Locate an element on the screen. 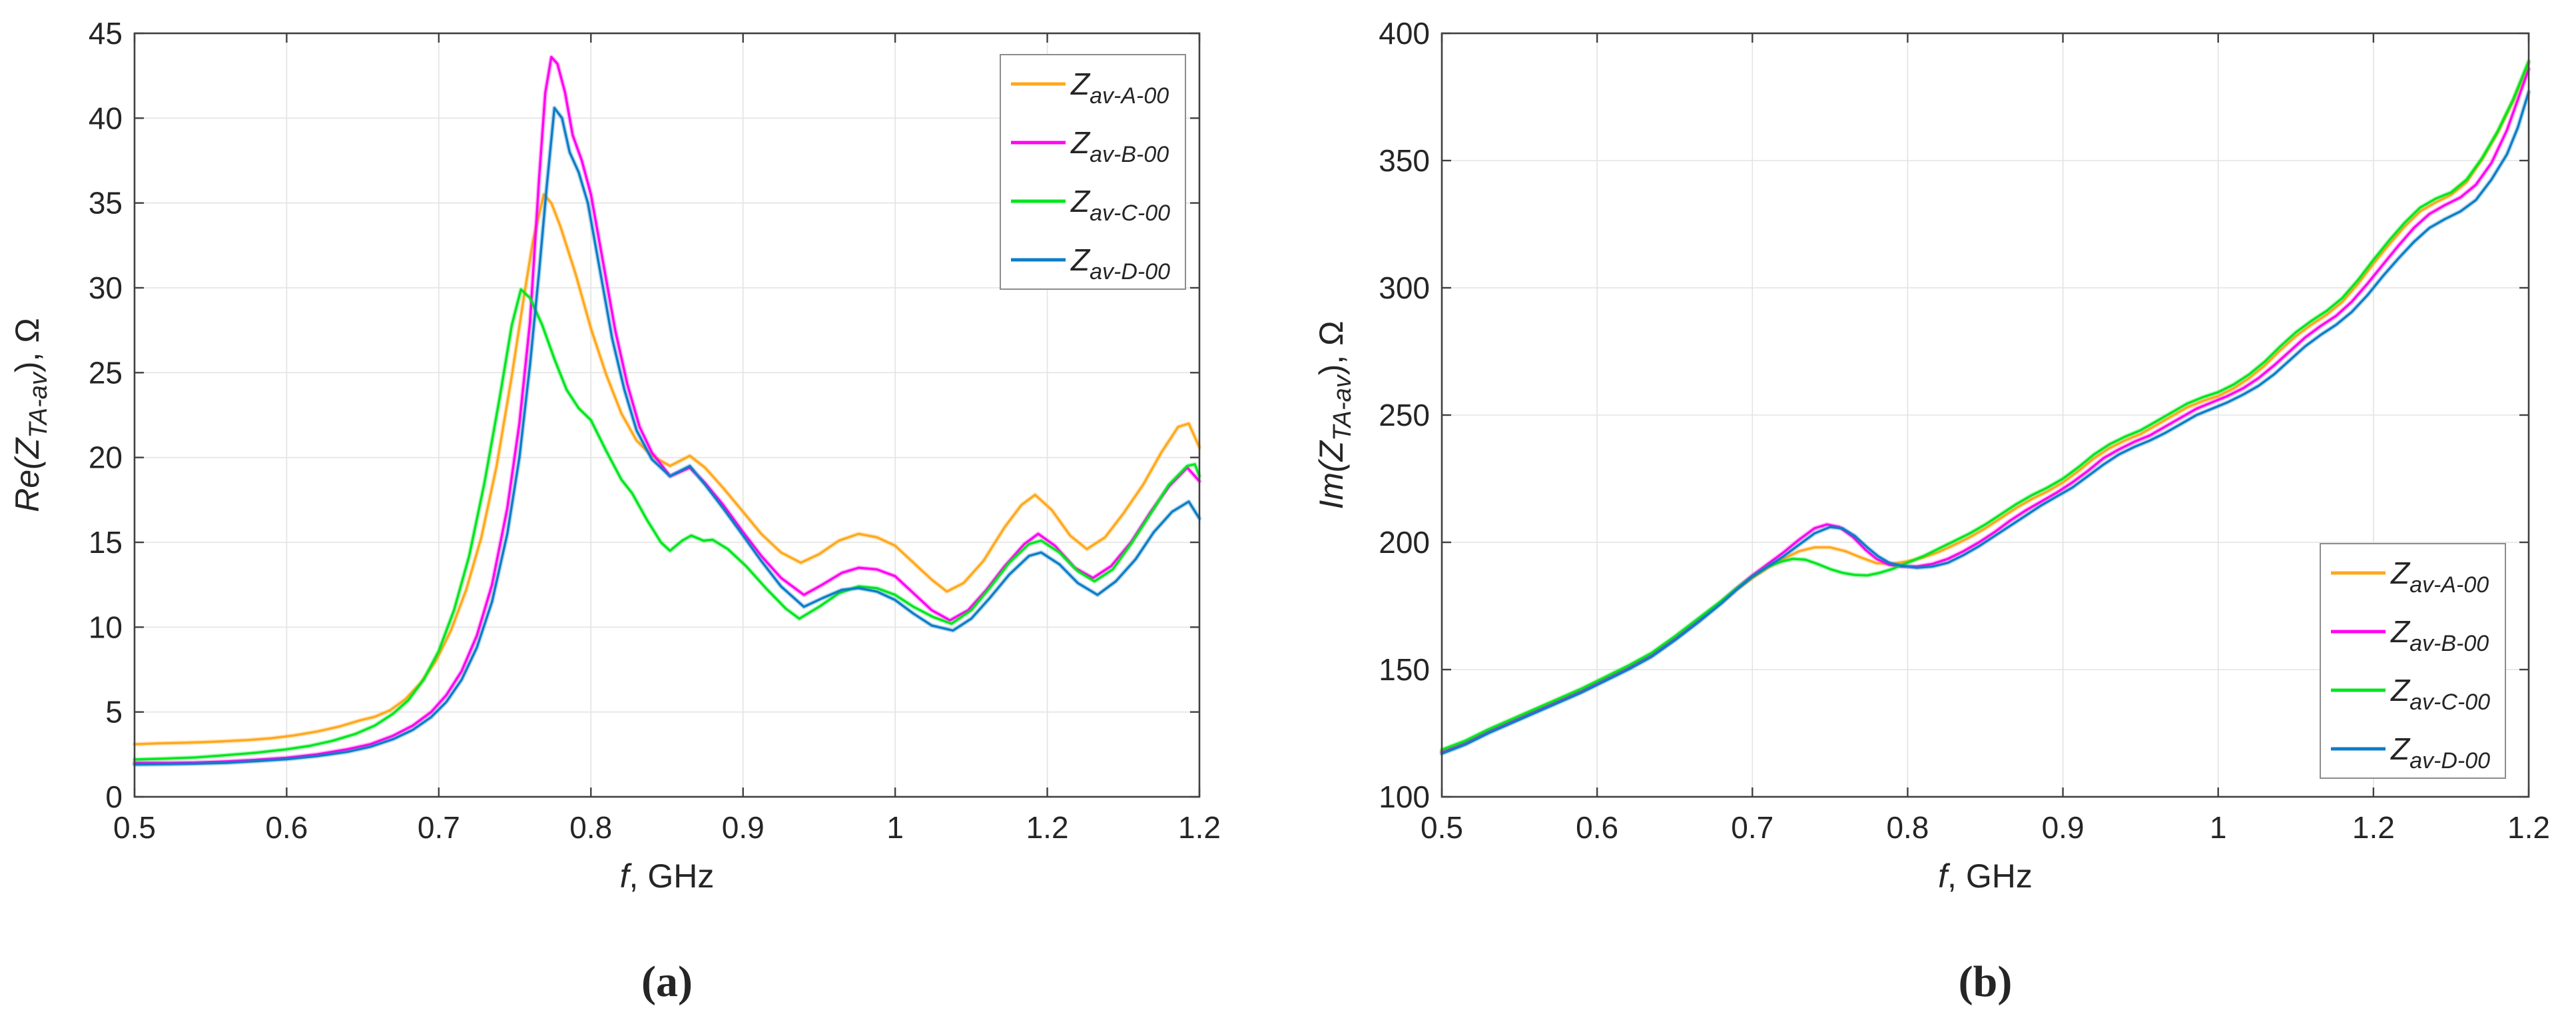 The height and width of the screenshot is (1030, 2576). y-tick-label: 25 is located at coordinates (106, 372).